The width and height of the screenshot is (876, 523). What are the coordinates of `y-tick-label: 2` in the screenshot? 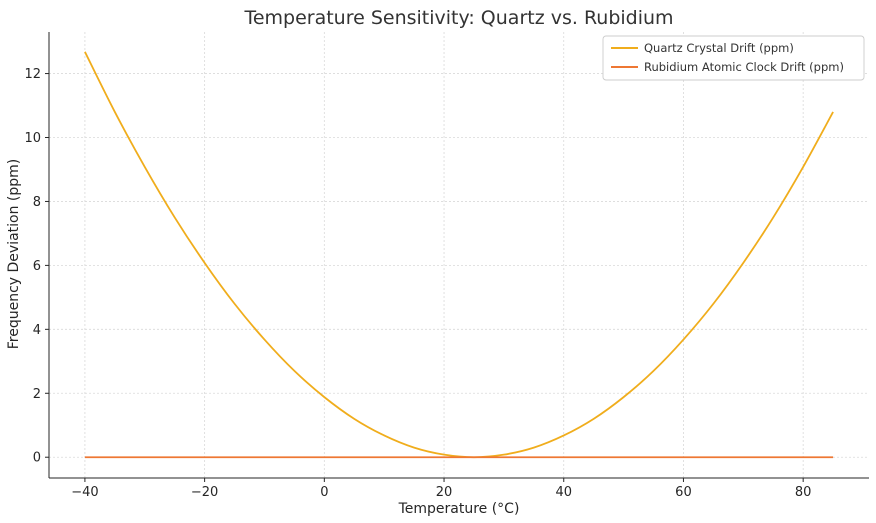 It's located at (37, 394).